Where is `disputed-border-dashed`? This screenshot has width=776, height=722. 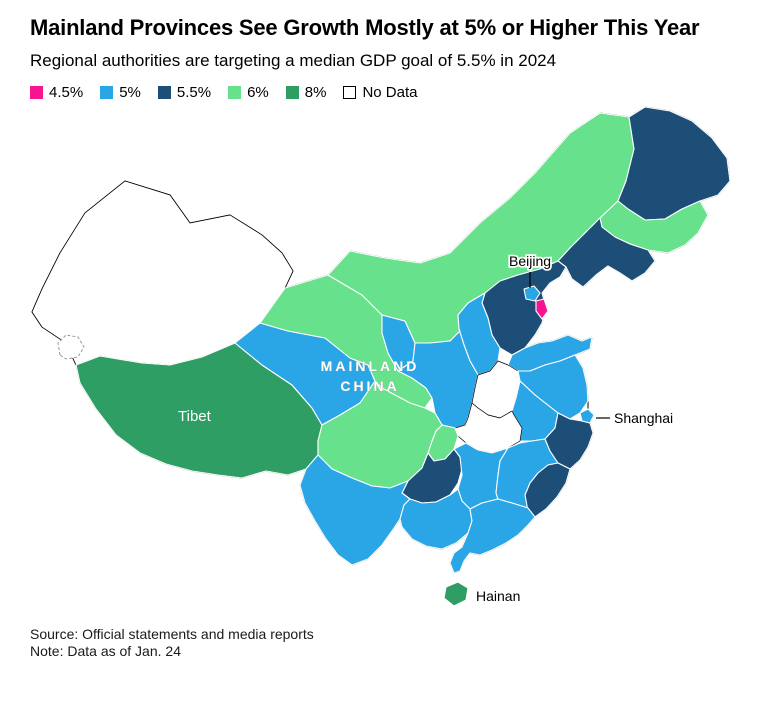 disputed-border-dashed is located at coordinates (71, 347).